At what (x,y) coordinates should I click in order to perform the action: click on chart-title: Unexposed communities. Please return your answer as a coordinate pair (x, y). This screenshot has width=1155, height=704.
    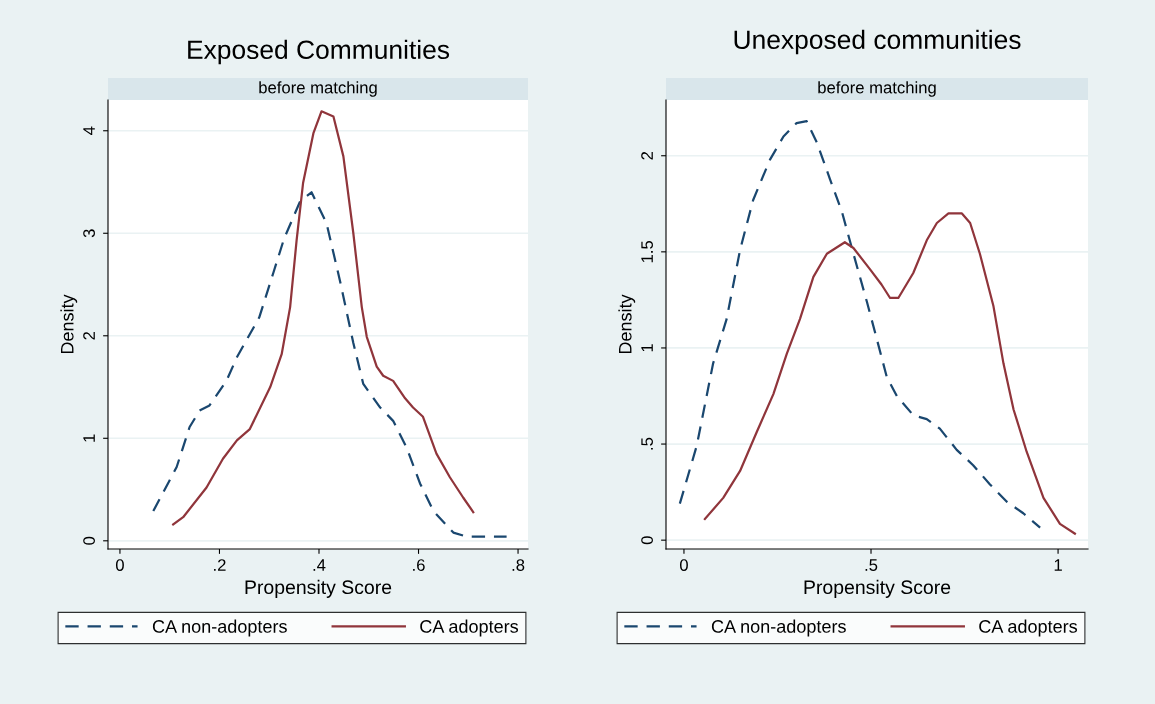
    Looking at the image, I should click on (877, 42).